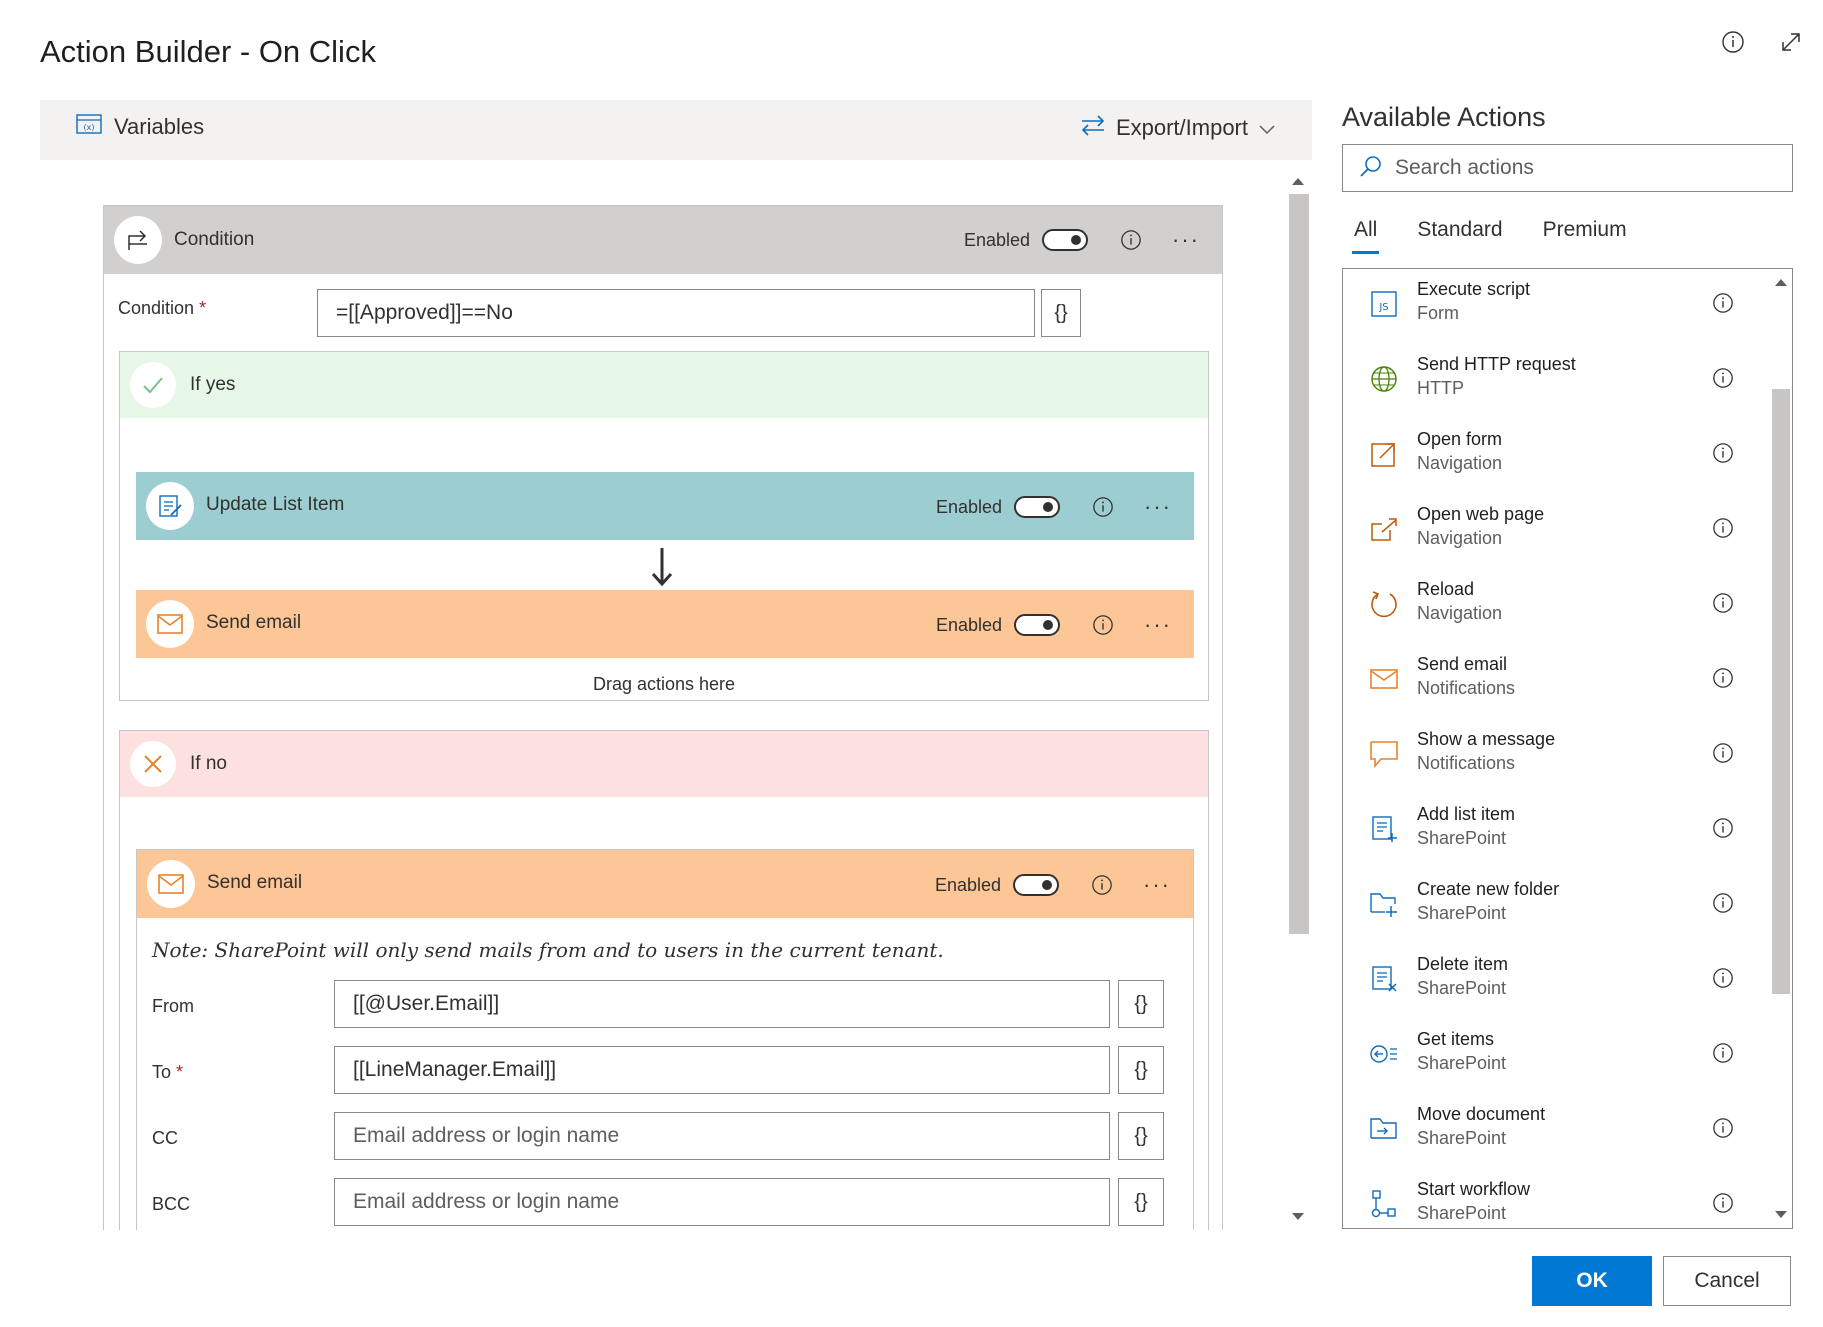 This screenshot has width=1823, height=1327. I want to click on action-list-scrollbar, so click(1781, 748).